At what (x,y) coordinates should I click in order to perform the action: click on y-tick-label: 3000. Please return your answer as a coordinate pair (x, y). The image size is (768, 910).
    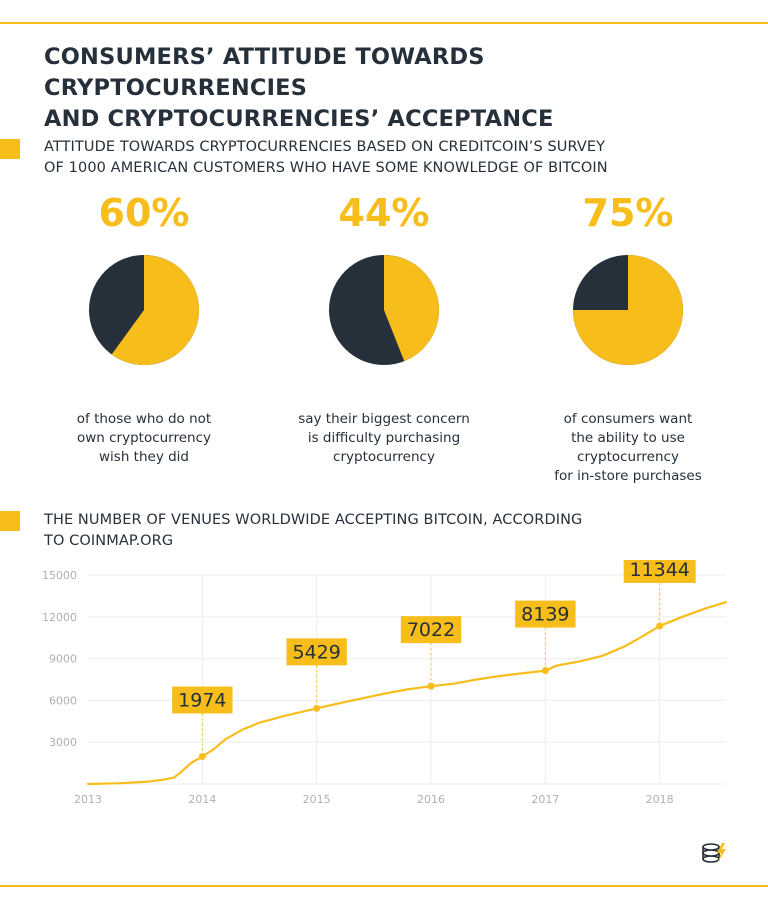
    Looking at the image, I should click on (63, 742).